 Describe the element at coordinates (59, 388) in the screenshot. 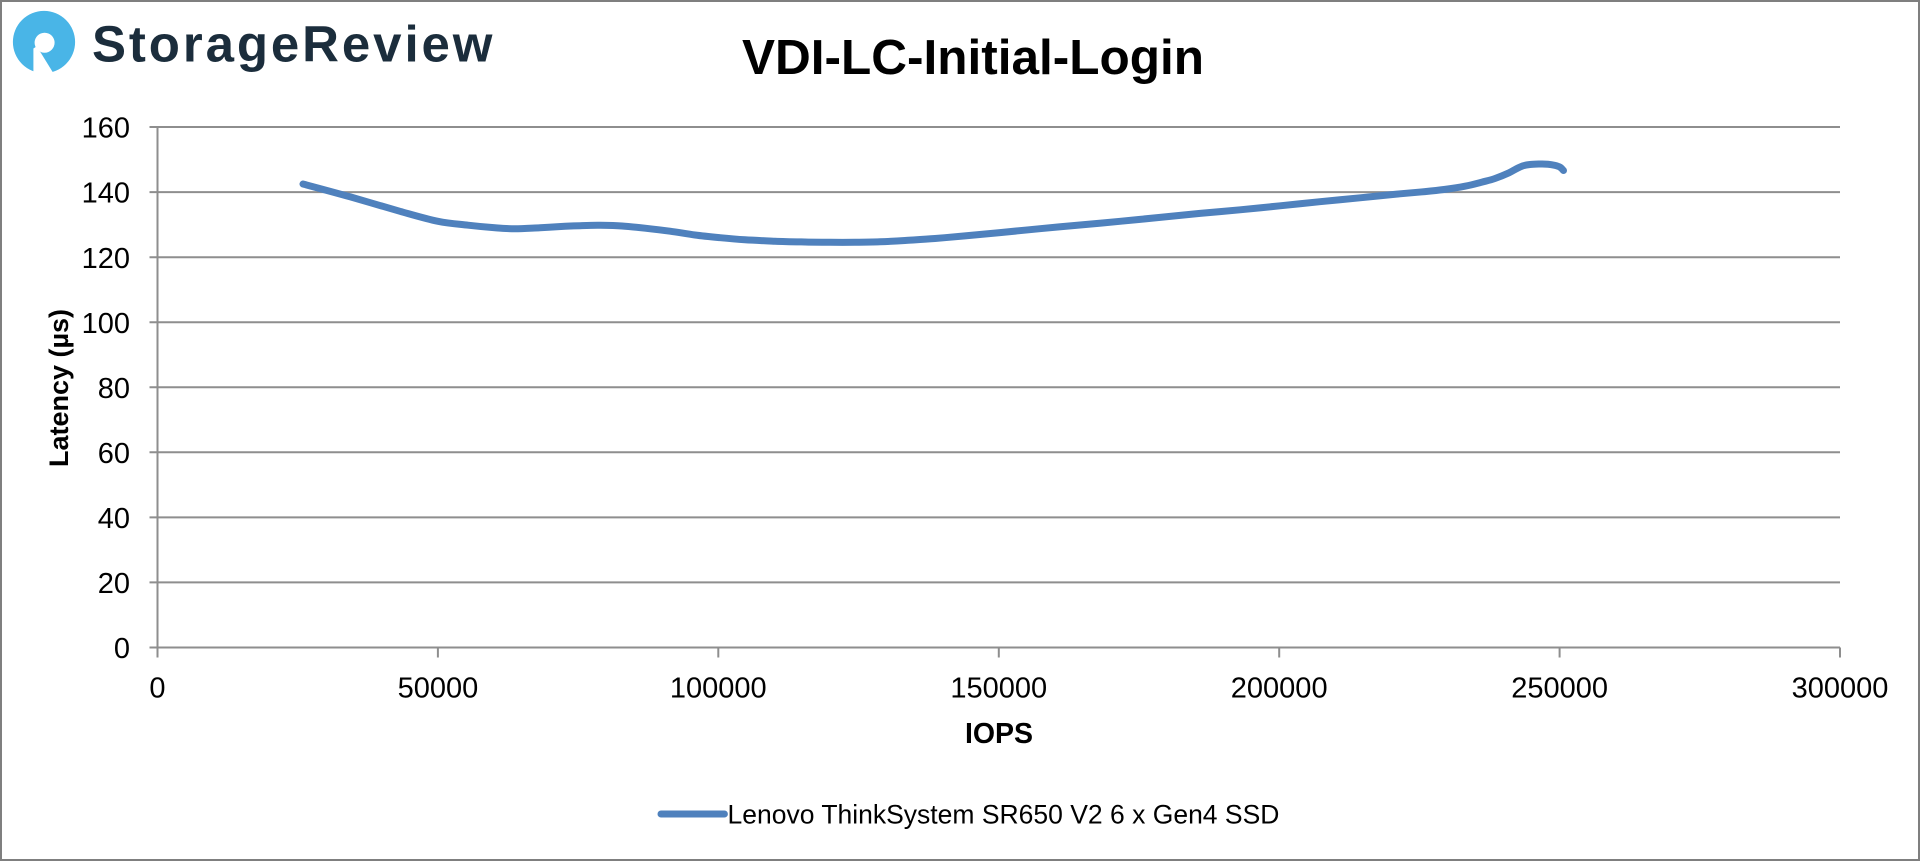

I see `svg-text: Latency (µs)` at that location.